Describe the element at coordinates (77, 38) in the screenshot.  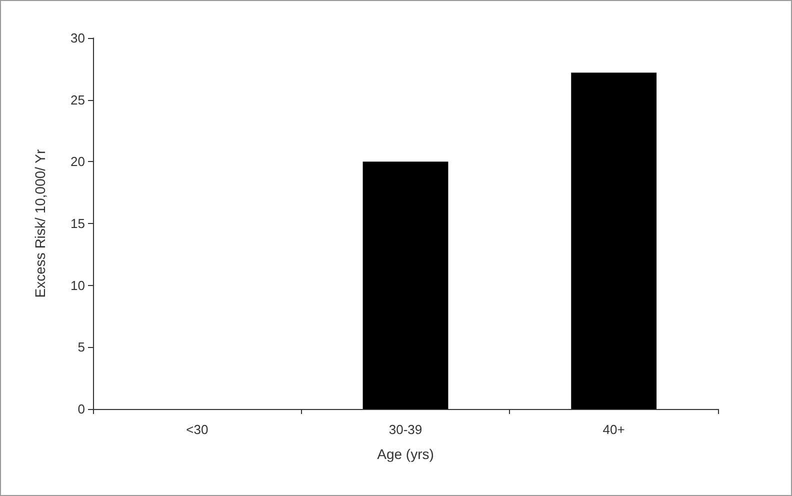
I see `y-tick-label: 30` at that location.